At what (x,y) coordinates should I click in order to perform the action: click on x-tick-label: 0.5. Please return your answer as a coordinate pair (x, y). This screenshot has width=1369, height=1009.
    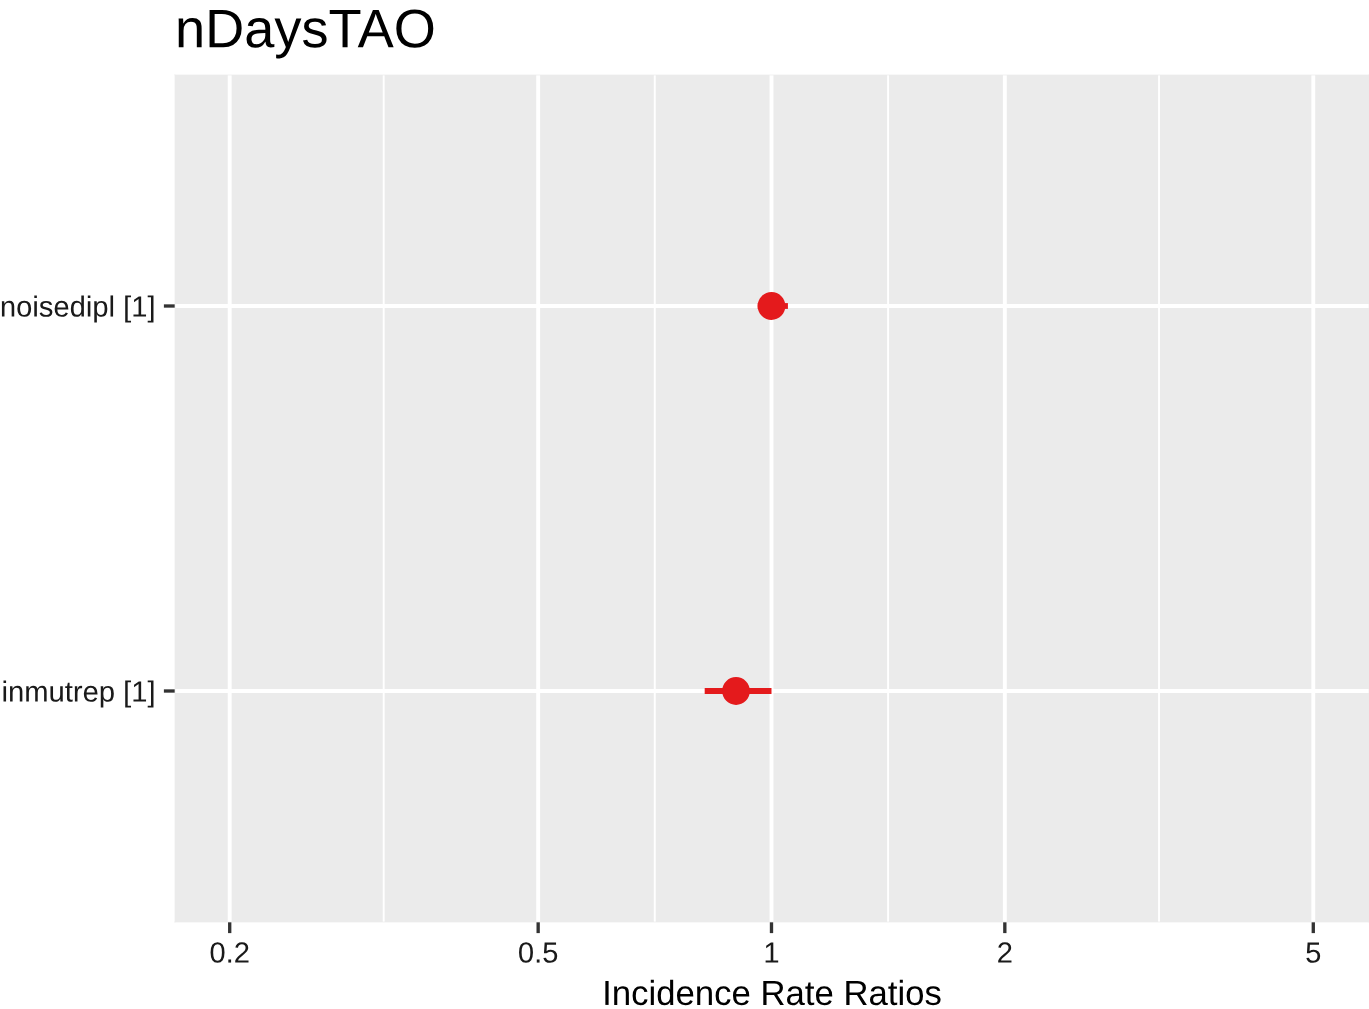
    Looking at the image, I should click on (538, 952).